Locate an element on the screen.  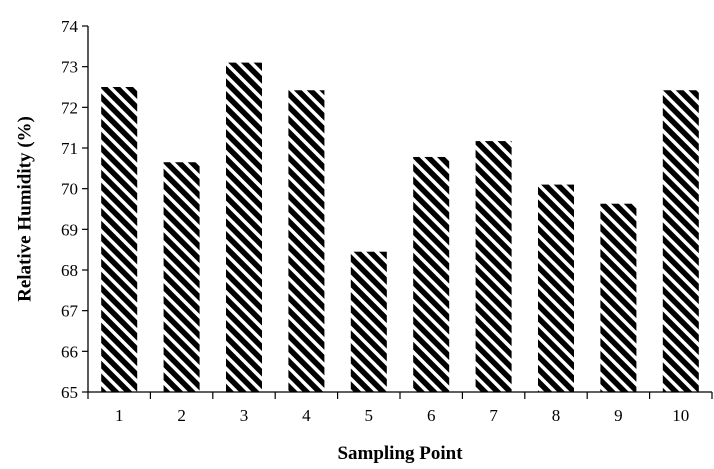
y-tick-label: 70 is located at coordinates (69, 189).